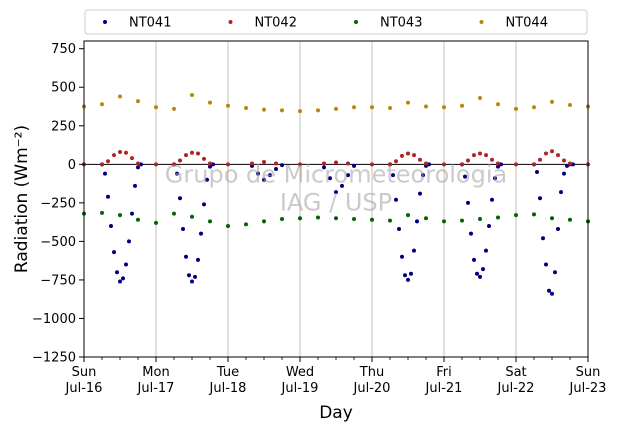  What do you see at coordinates (63, 49) in the screenshot?
I see `y-tick-label: 750` at bounding box center [63, 49].